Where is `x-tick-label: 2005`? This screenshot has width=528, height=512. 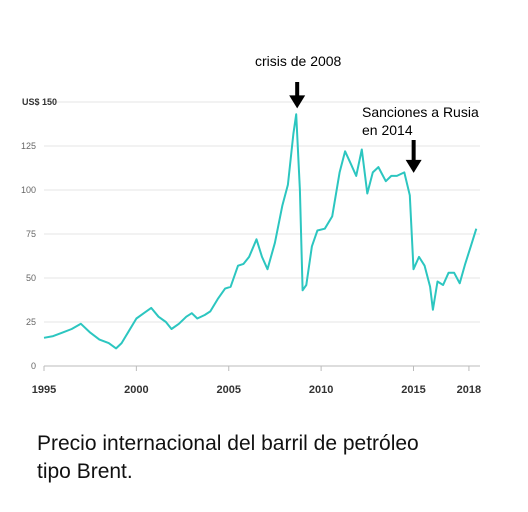
x-tick-label: 2005 is located at coordinates (229, 390).